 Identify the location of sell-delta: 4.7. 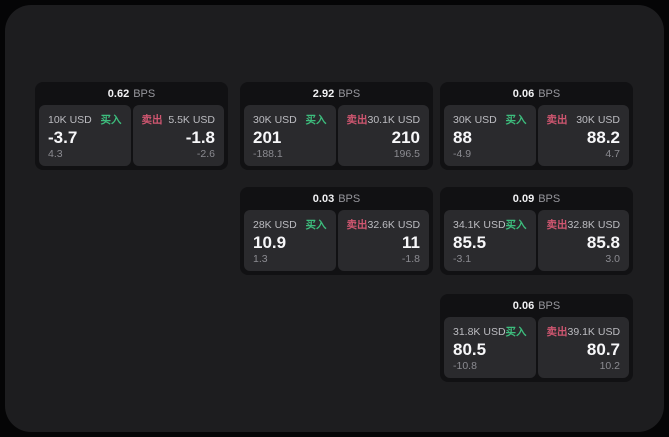
(612, 154).